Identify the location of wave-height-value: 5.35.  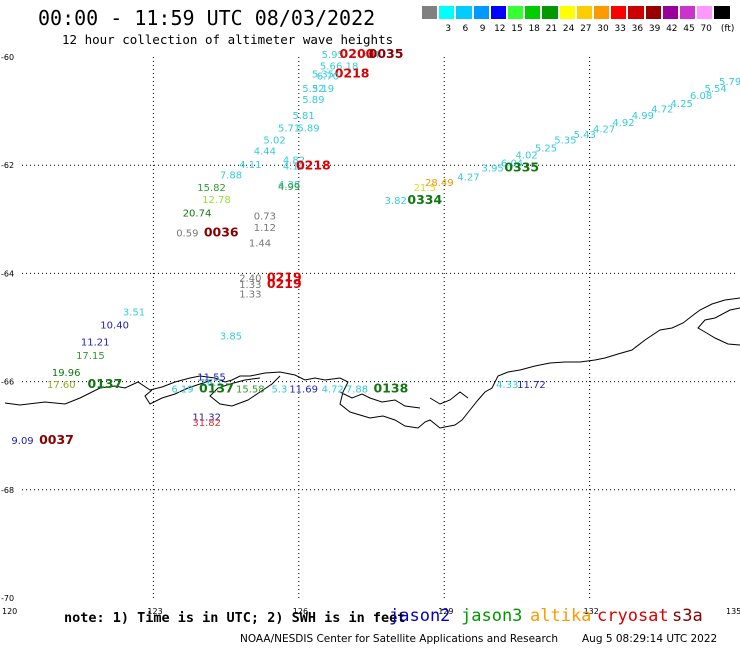
(323, 75).